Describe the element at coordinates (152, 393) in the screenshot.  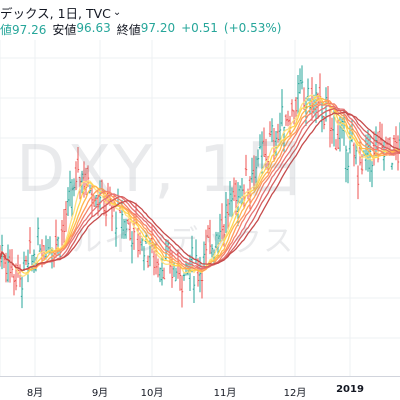
I see `x-tick-label: 10月` at that location.